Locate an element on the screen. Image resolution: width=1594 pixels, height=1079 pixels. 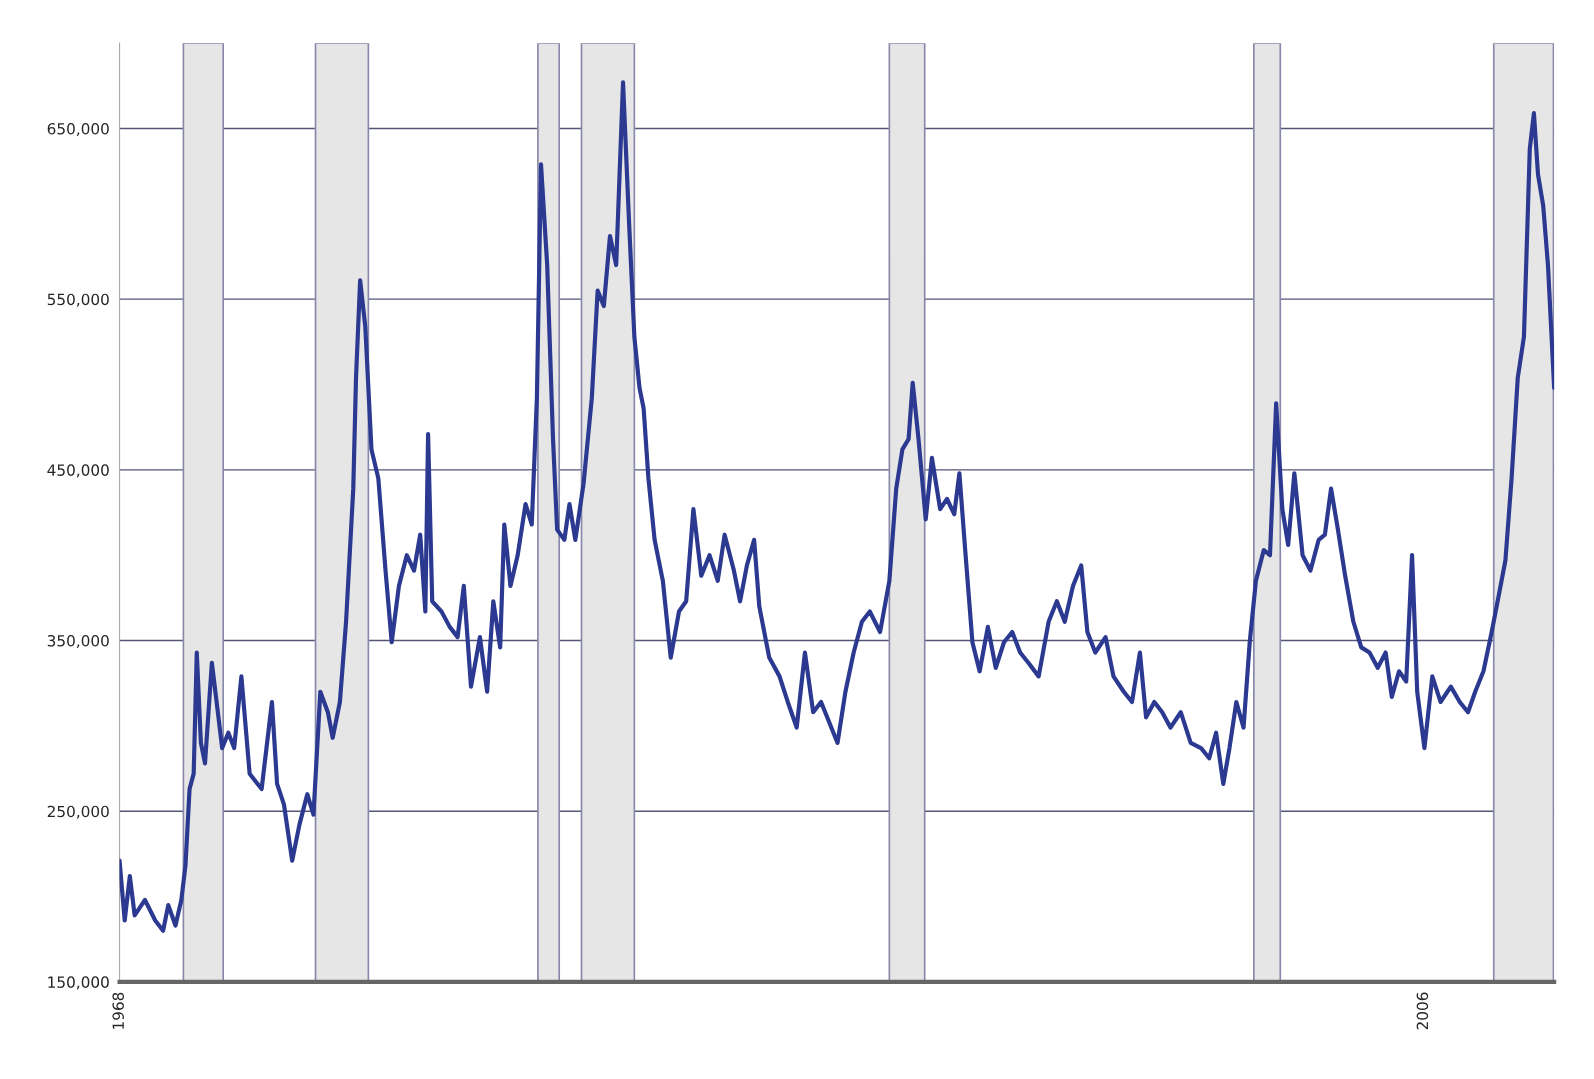
y-tick-label: 350,000 is located at coordinates (78, 642).